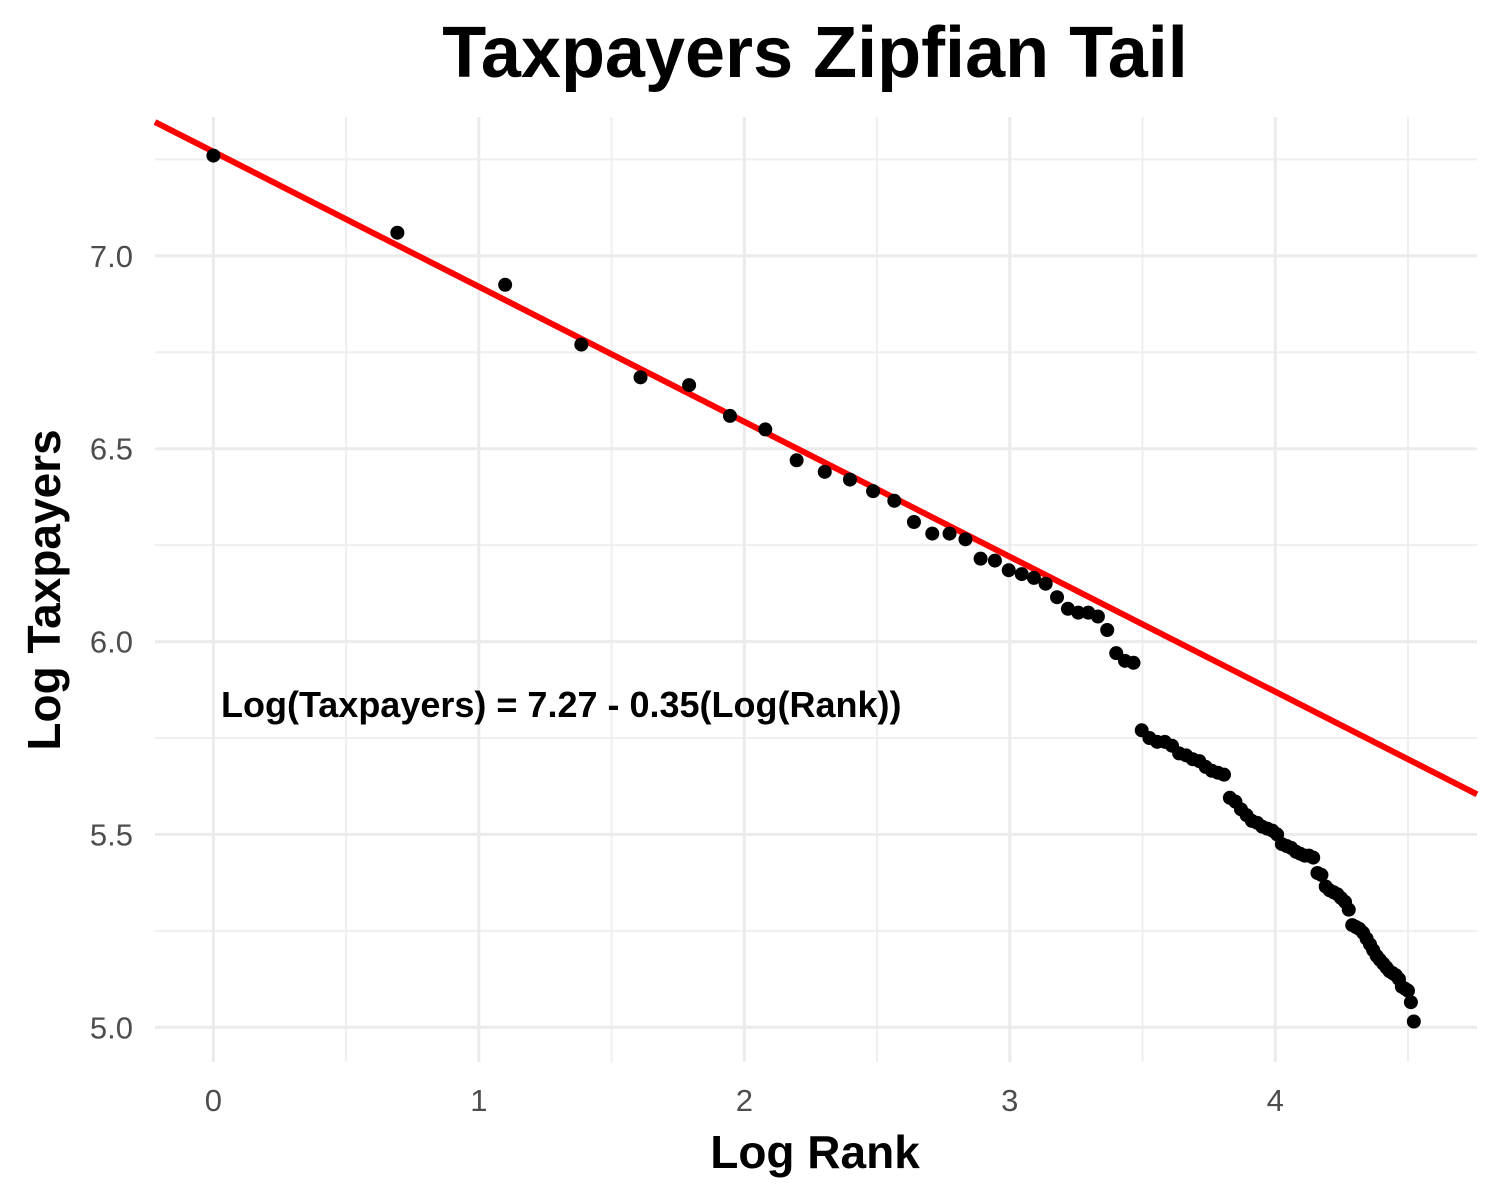 This screenshot has height=1200, width=1500. I want to click on y-tick-label: 6.0, so click(111, 642).